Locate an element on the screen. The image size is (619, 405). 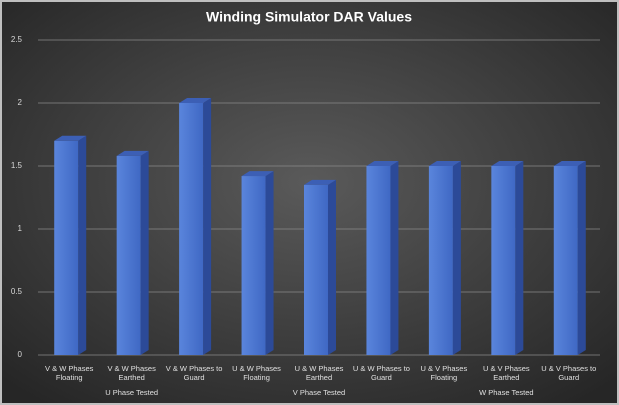
x-tick-label: V & W Phases Floating is located at coordinates (69, 373).